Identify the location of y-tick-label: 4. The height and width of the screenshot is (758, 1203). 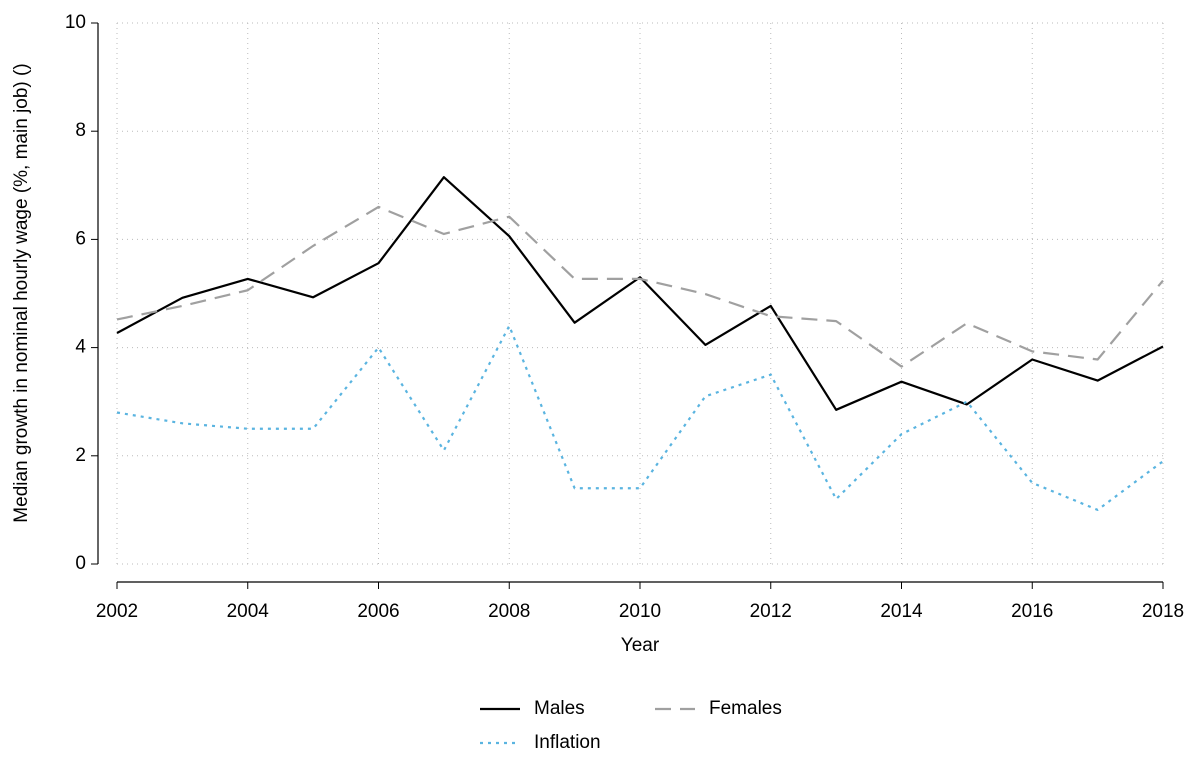
(80, 347).